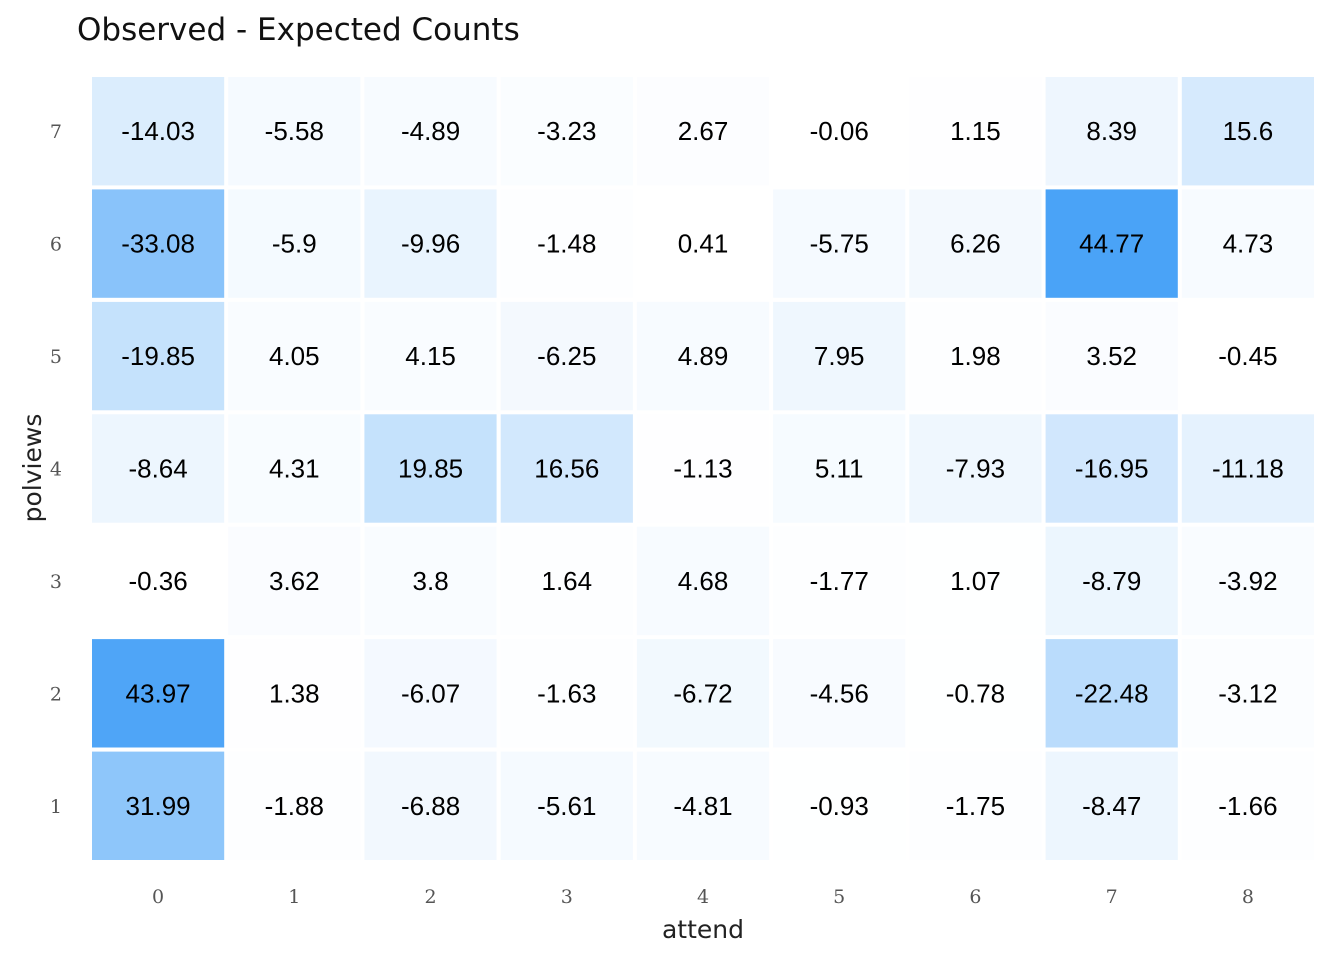 The image size is (1344, 960). I want to click on x-tick-label: 1, so click(294, 897).